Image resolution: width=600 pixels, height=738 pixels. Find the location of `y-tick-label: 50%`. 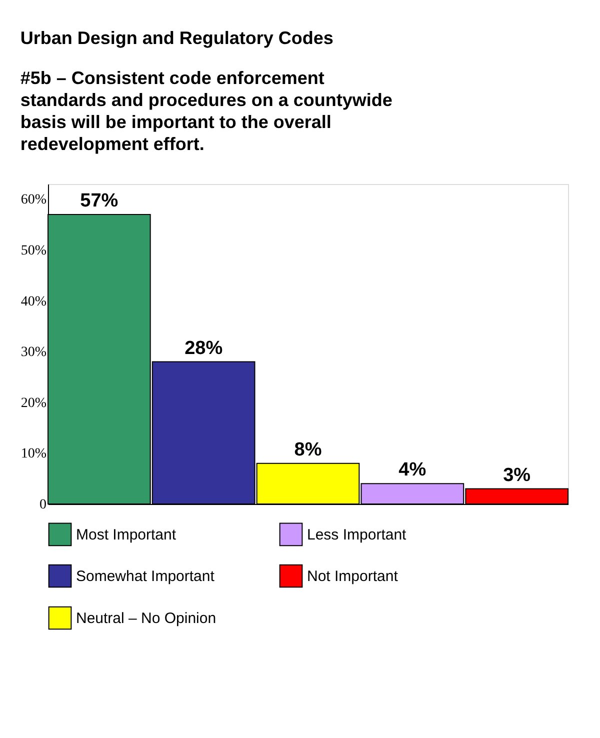

y-tick-label: 50% is located at coordinates (33, 251).